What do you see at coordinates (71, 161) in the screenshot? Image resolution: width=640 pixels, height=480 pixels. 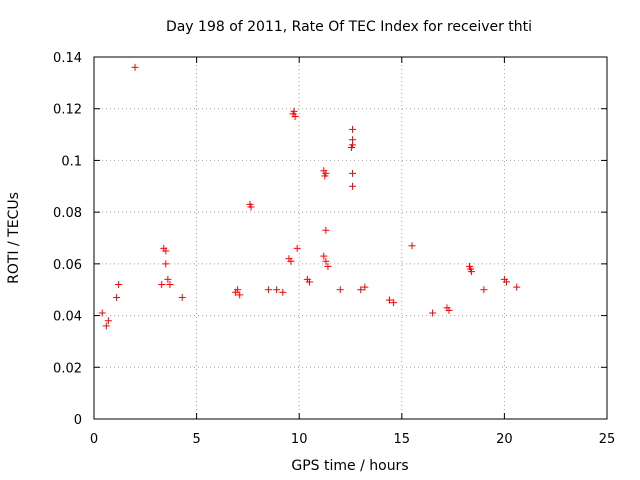 I see `y-tick-label: 0.1` at bounding box center [71, 161].